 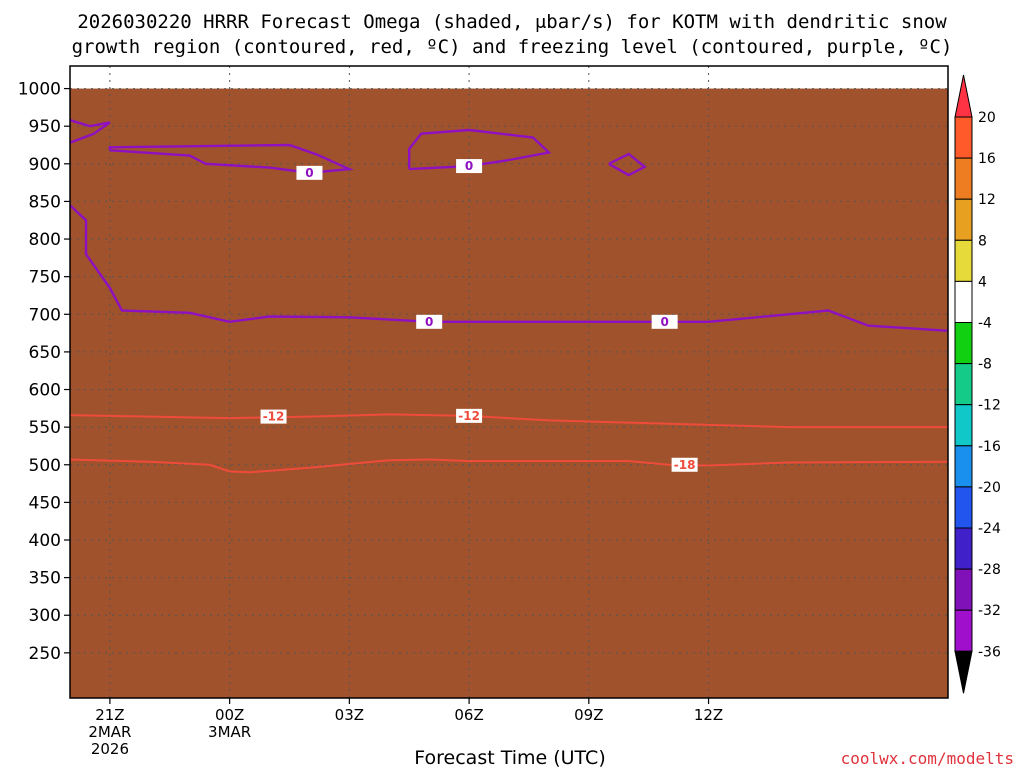 I want to click on colorbar-label-0: 20, so click(x=987, y=118).